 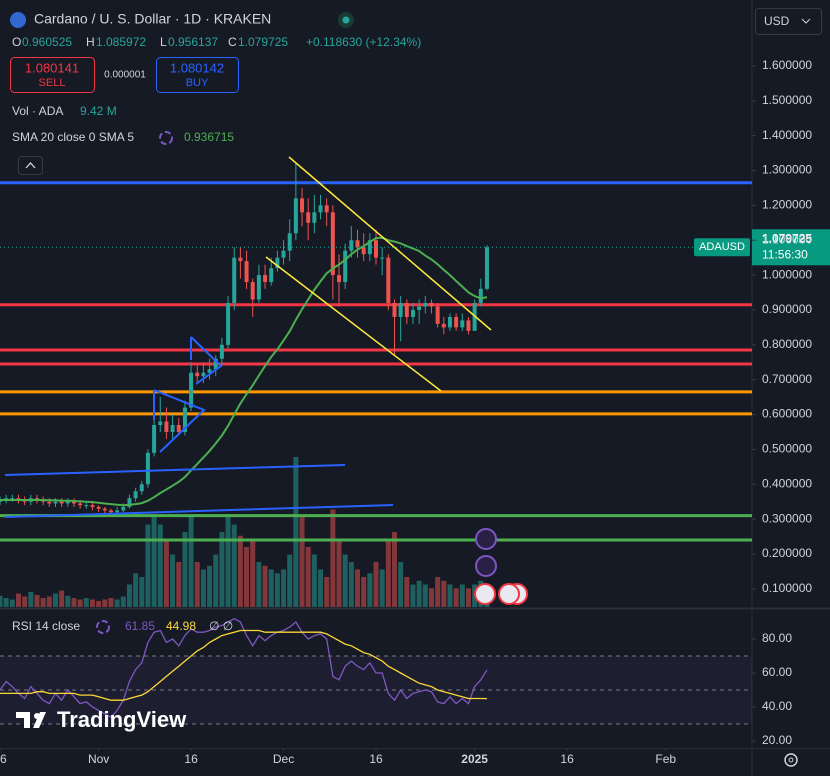 I want to click on y-tick-label: 1.100000, so click(x=787, y=239).